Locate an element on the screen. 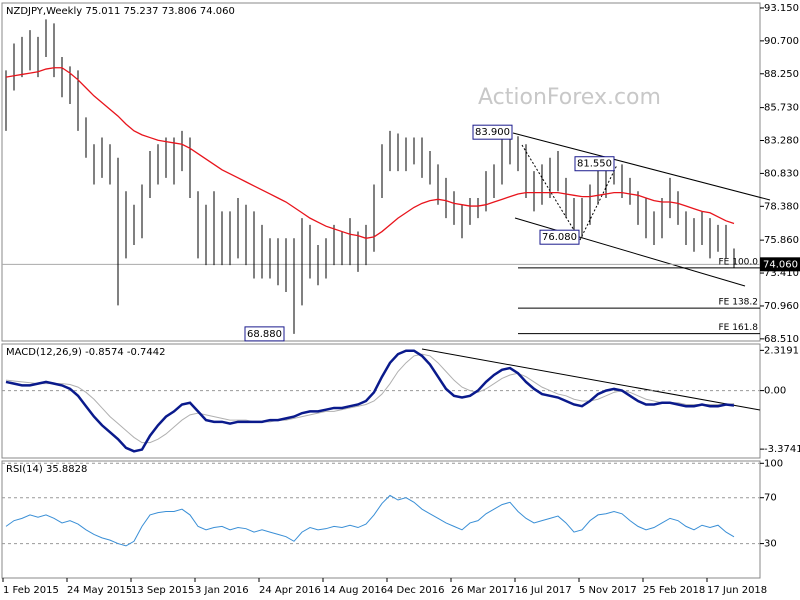  fib-label: FE 100.0 is located at coordinates (739, 262).